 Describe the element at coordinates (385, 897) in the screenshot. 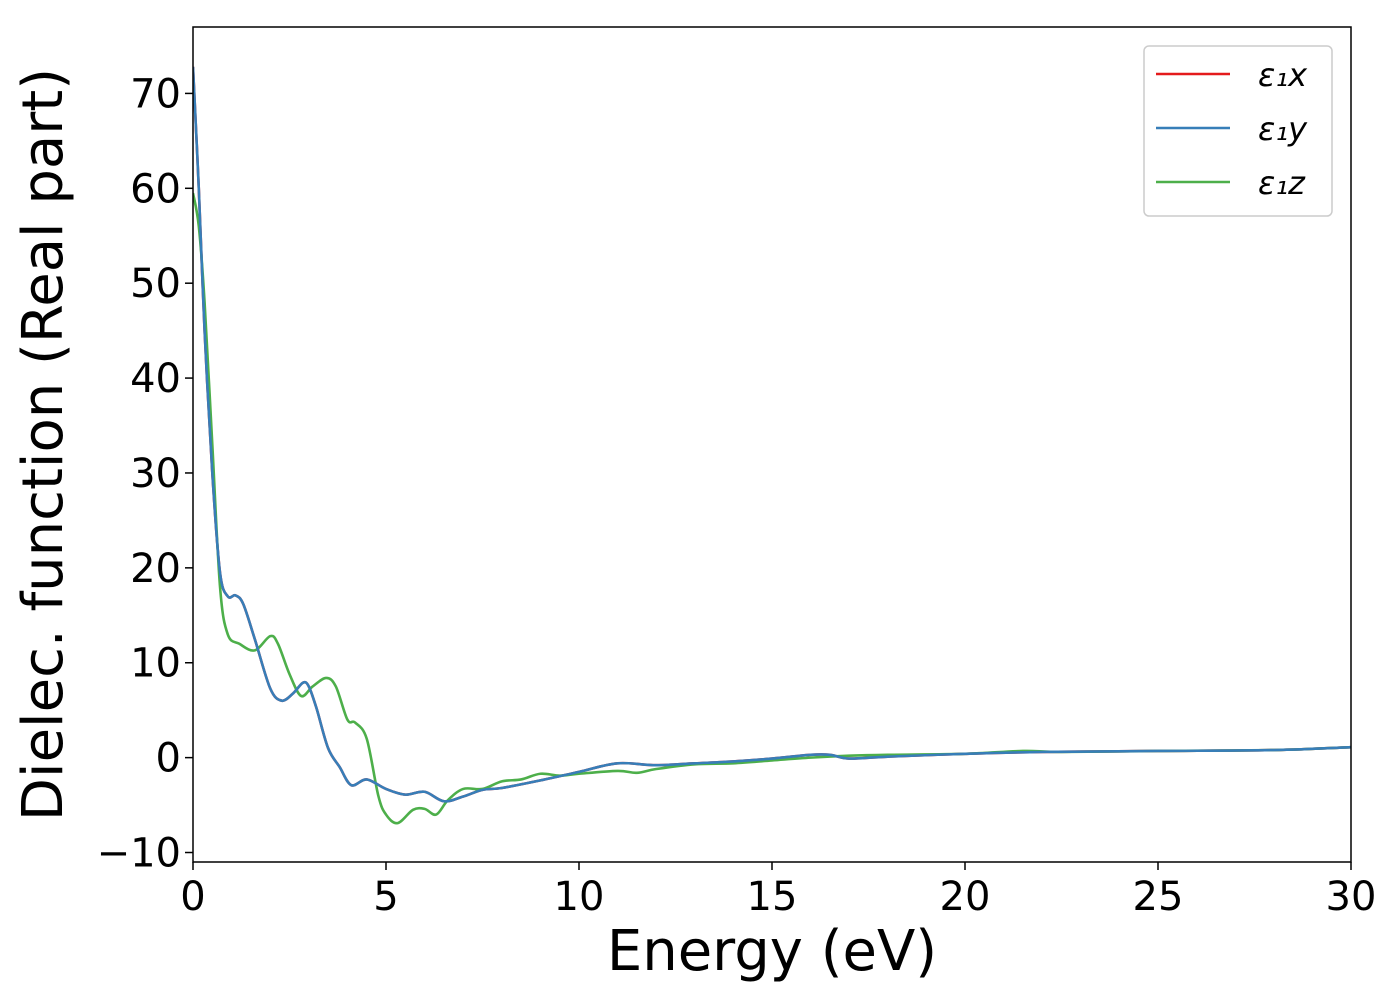

I see `x-tick-label: 5` at that location.